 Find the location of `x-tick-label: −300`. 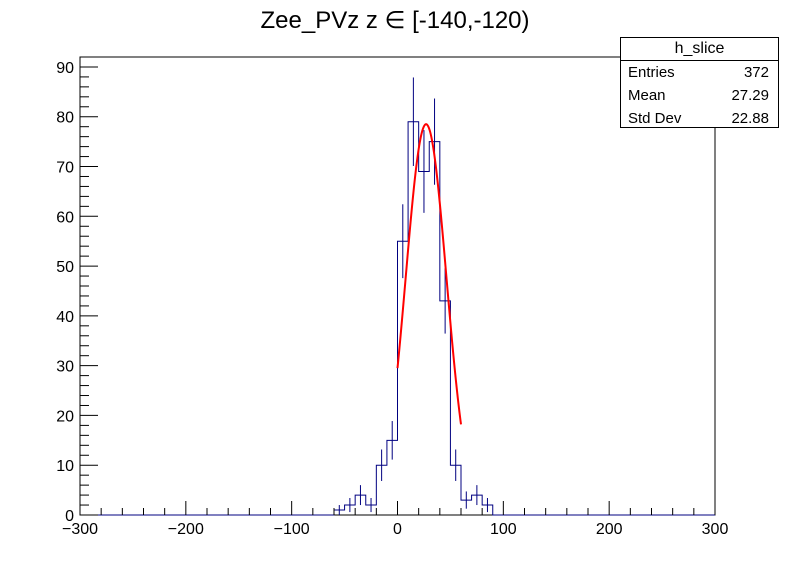

x-tick-label: −300 is located at coordinates (80, 529).